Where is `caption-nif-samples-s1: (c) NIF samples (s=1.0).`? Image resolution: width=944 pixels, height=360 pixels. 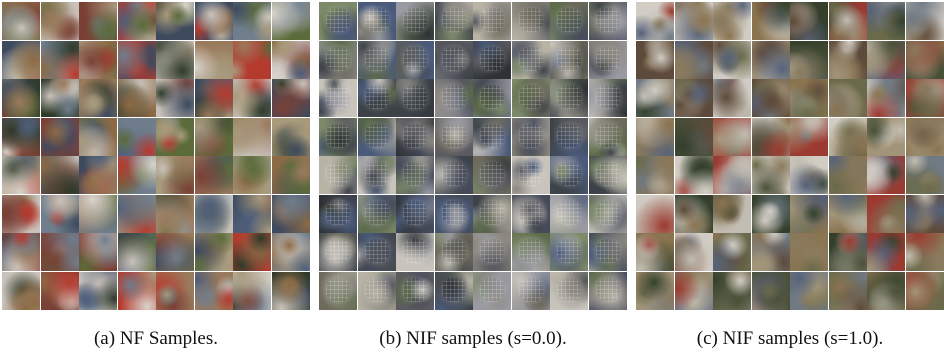 caption-nif-samples-s1: (c) NIF samples (s=1.0). is located at coordinates (790, 338).